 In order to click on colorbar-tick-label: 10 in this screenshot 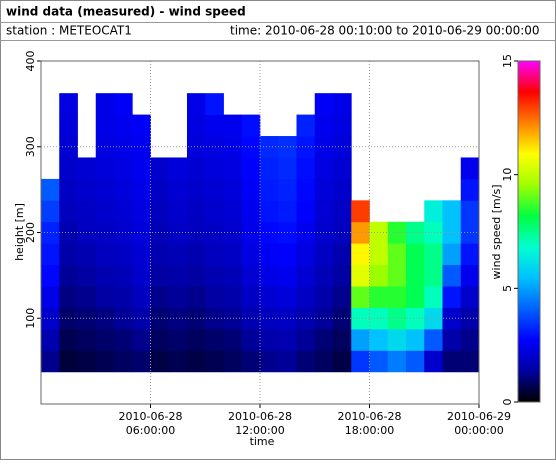, I will do `click(507, 175)`.